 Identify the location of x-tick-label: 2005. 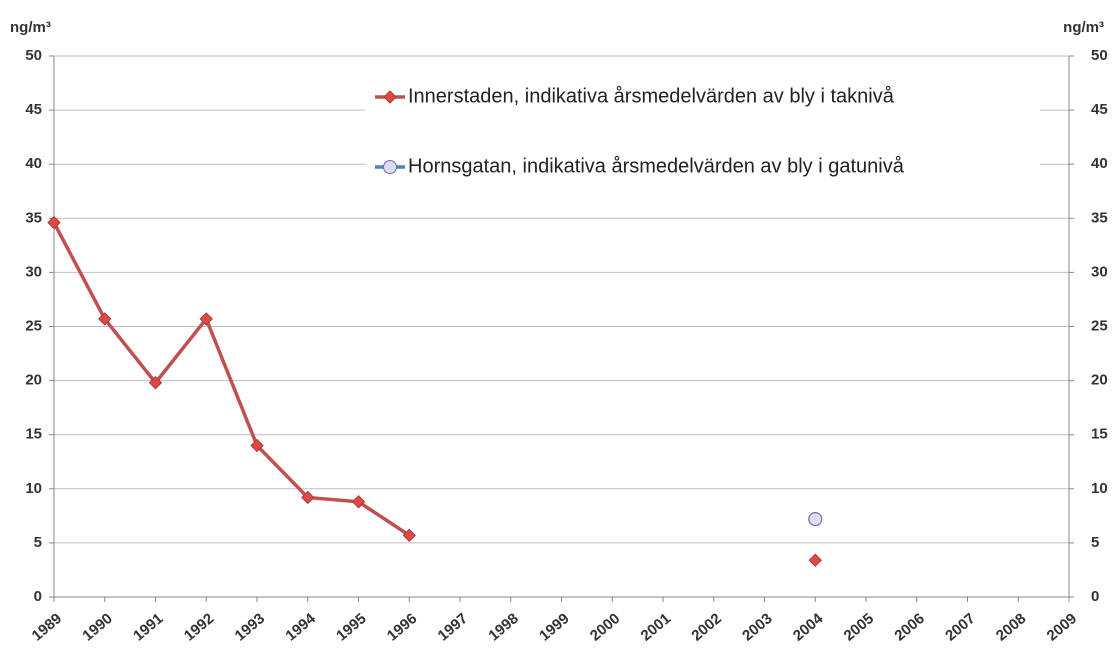
(859, 627).